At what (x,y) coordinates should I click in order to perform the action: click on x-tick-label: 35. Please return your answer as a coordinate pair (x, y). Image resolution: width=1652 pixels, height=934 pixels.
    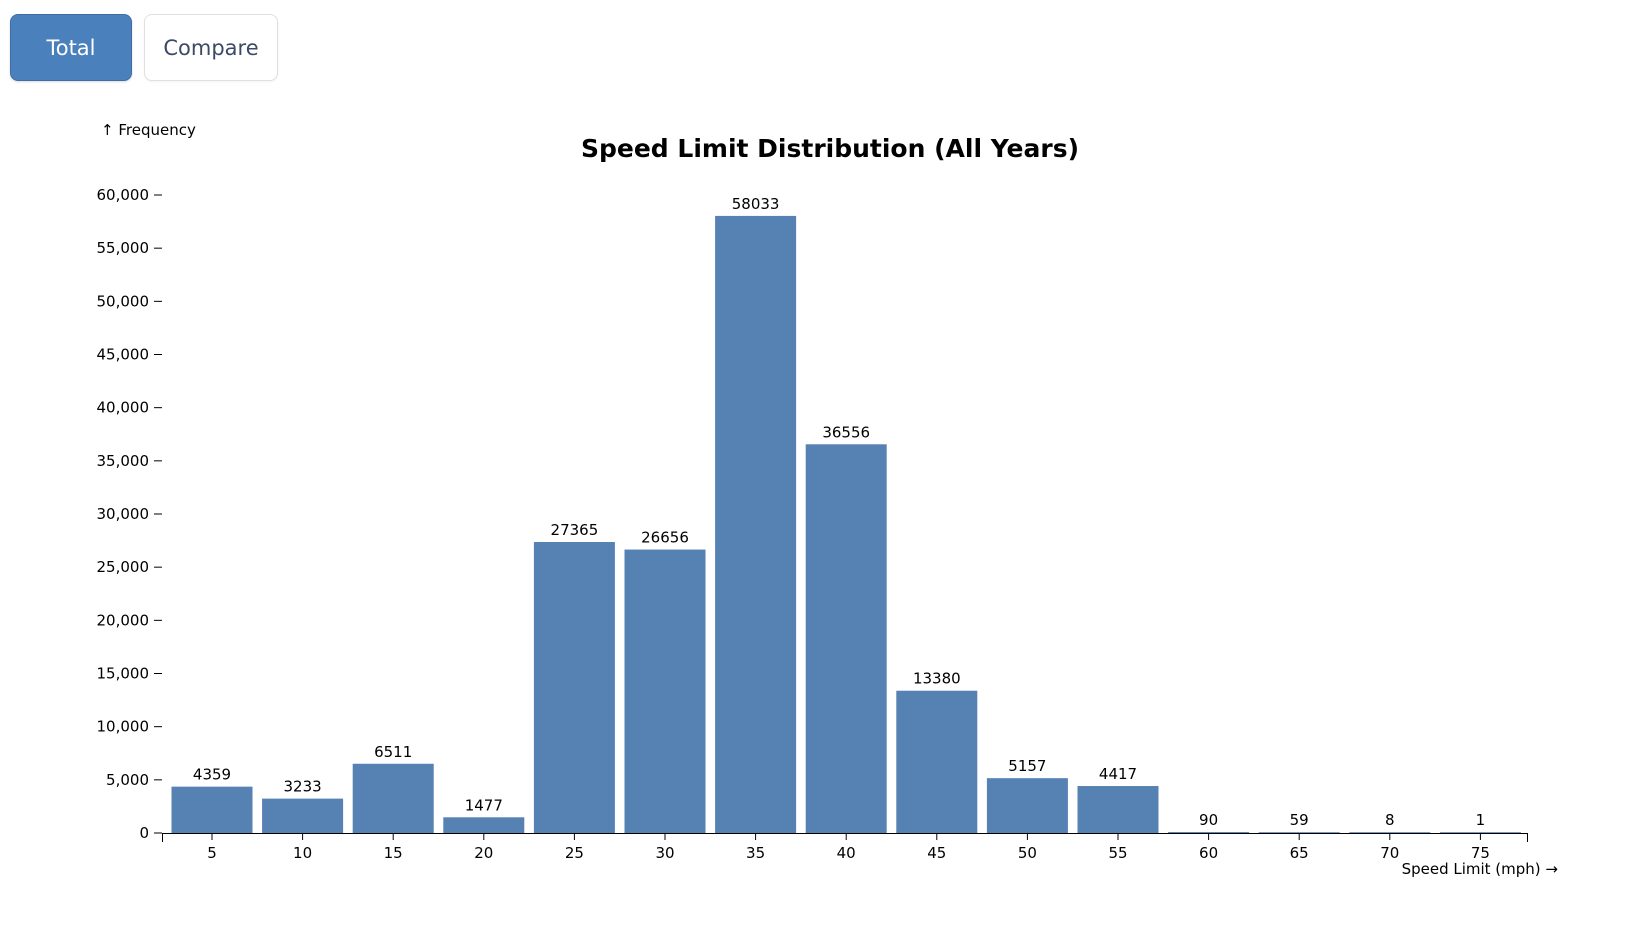
    Looking at the image, I should click on (755, 853).